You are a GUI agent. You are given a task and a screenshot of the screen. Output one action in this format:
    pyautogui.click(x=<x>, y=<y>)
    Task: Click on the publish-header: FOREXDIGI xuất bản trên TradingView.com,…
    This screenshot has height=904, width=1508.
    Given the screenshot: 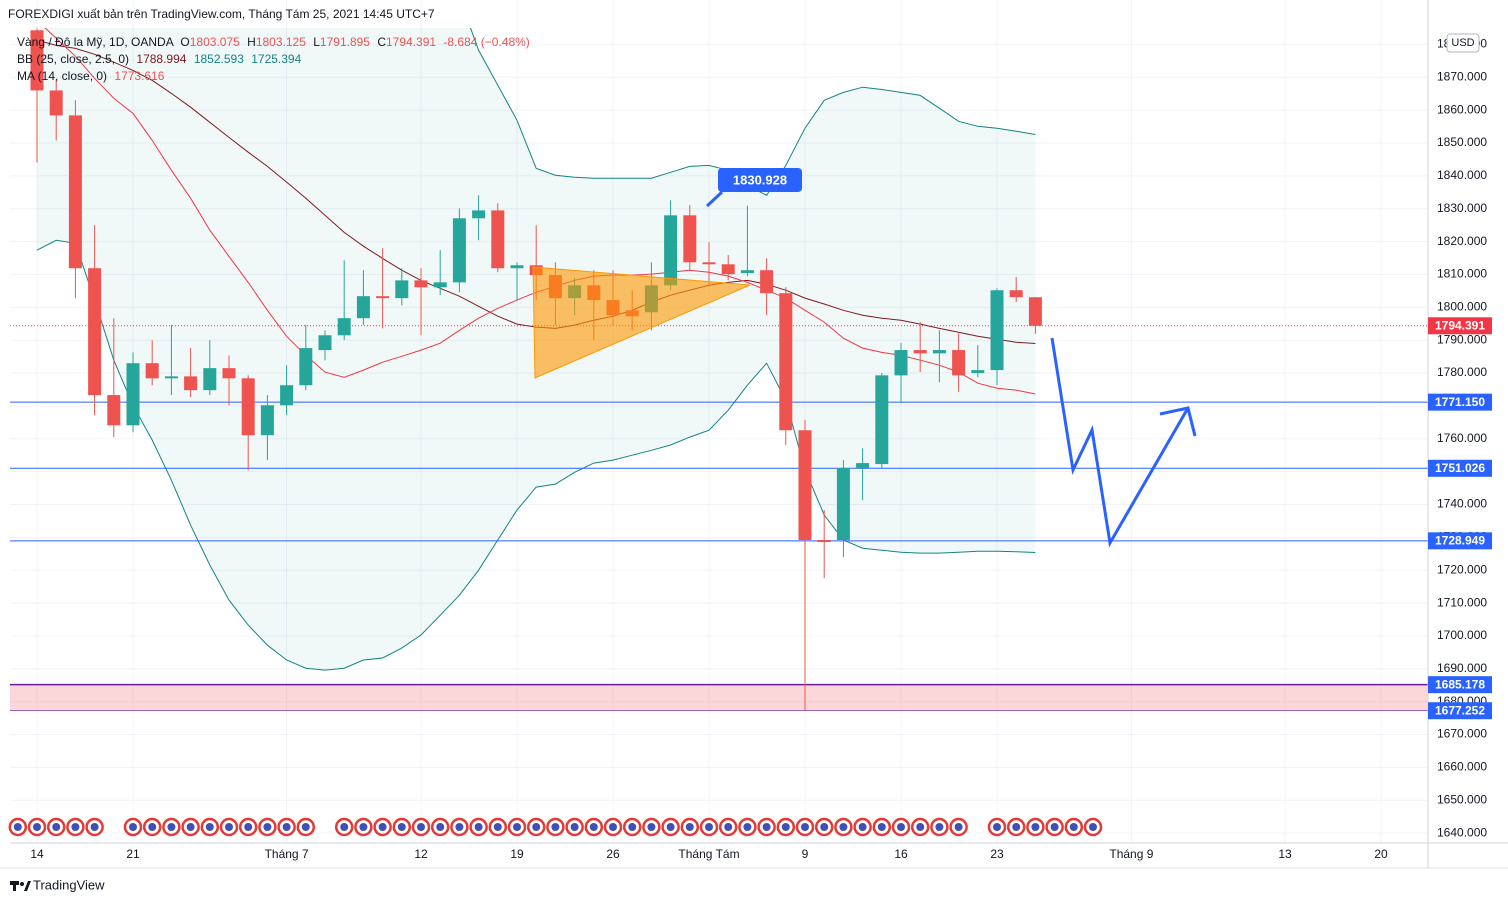 What is the action you would take?
    pyautogui.click(x=221, y=14)
    